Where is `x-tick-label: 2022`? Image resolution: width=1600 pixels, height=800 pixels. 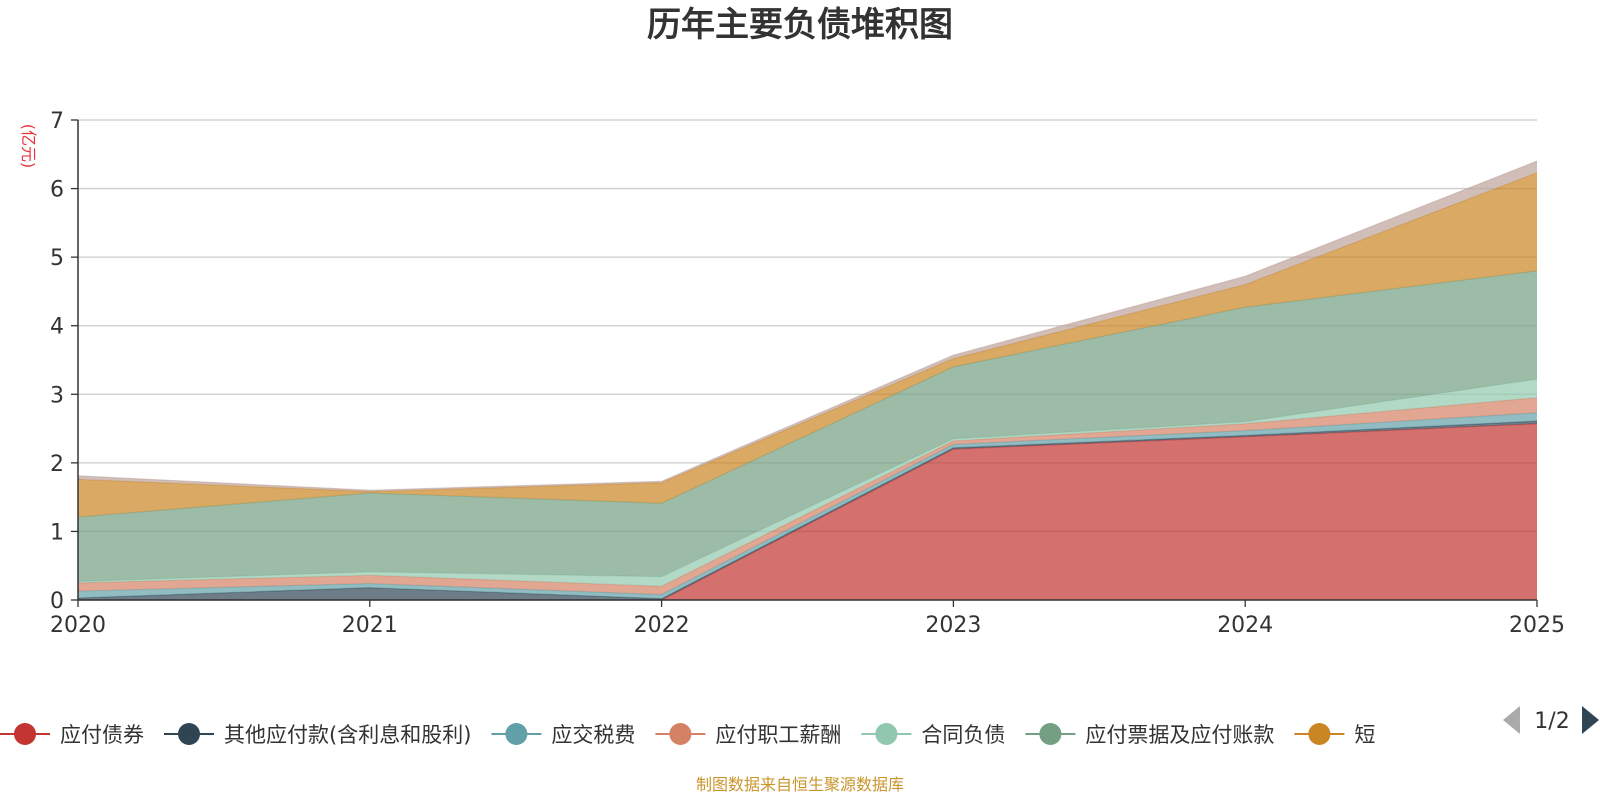
x-tick-label: 2022 is located at coordinates (662, 625).